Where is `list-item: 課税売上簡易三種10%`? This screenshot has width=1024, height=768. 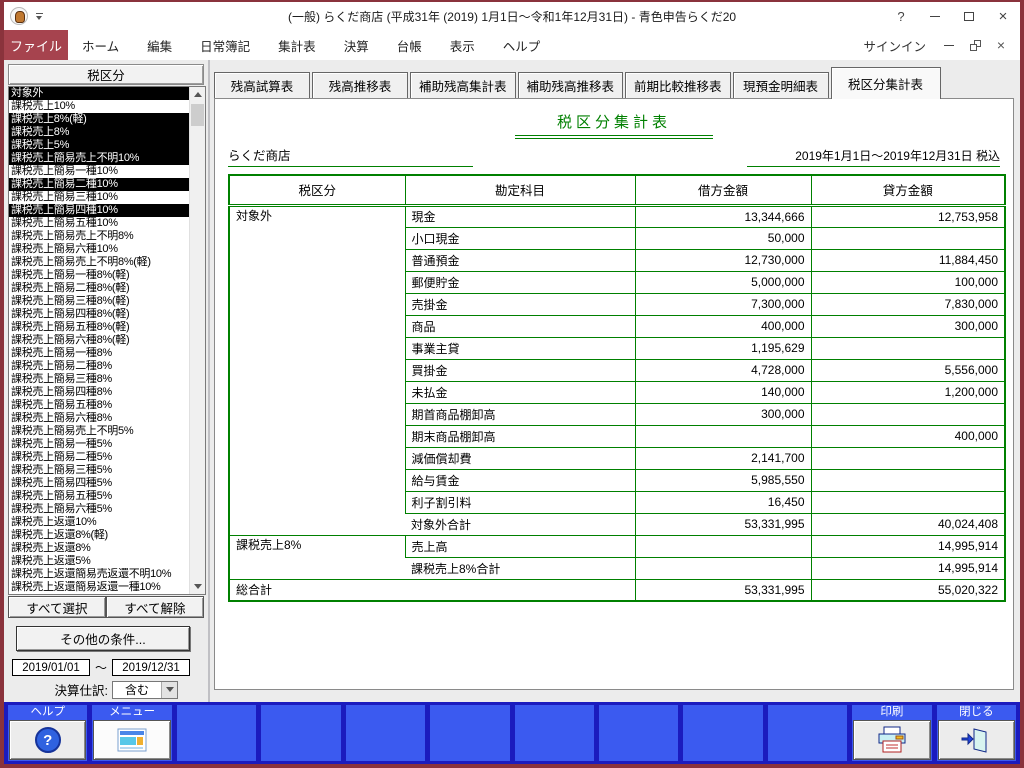 list-item: 課税売上簡易三種10% is located at coordinates (64, 197).